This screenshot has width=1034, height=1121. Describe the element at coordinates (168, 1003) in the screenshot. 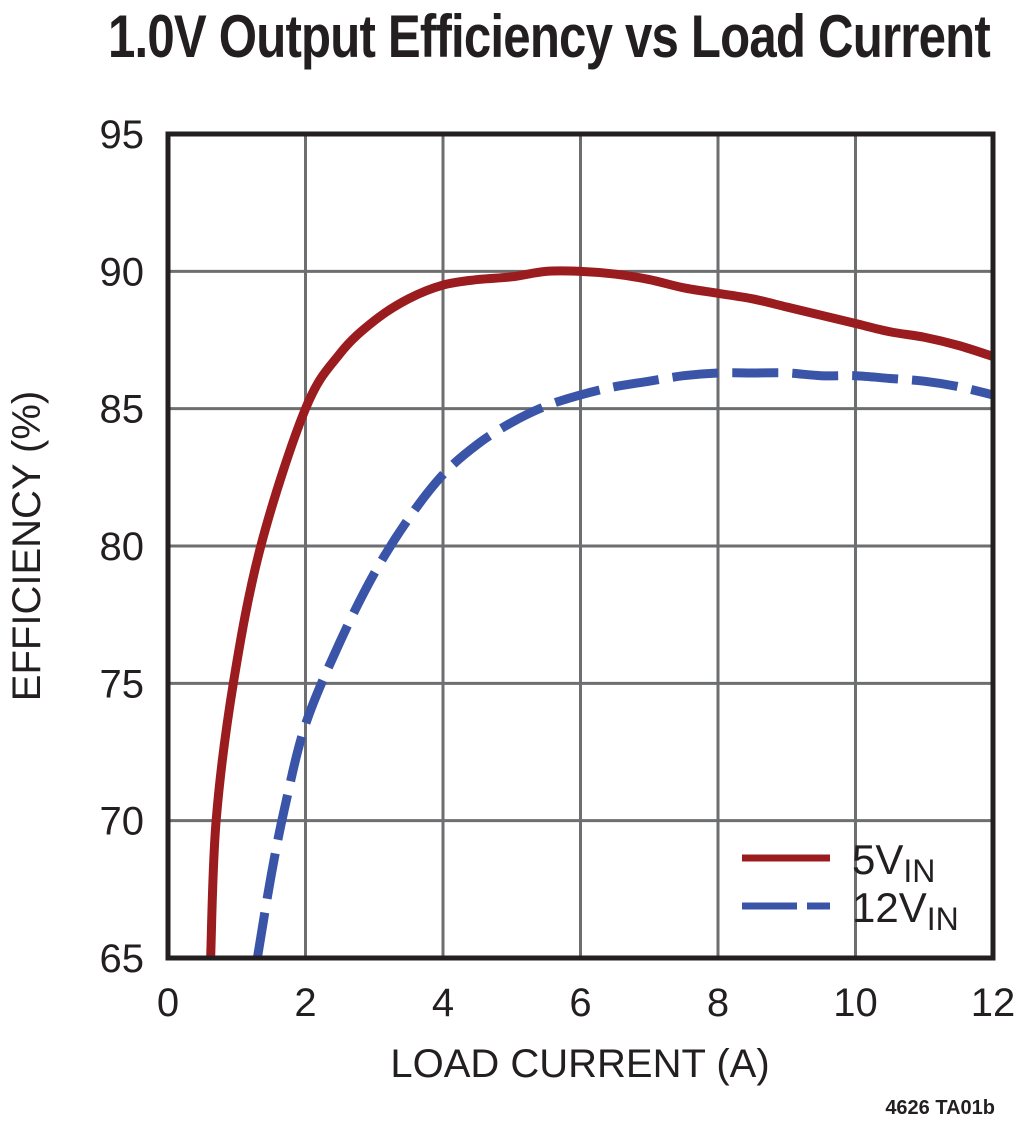

I see `x-tick-label: 0` at that location.